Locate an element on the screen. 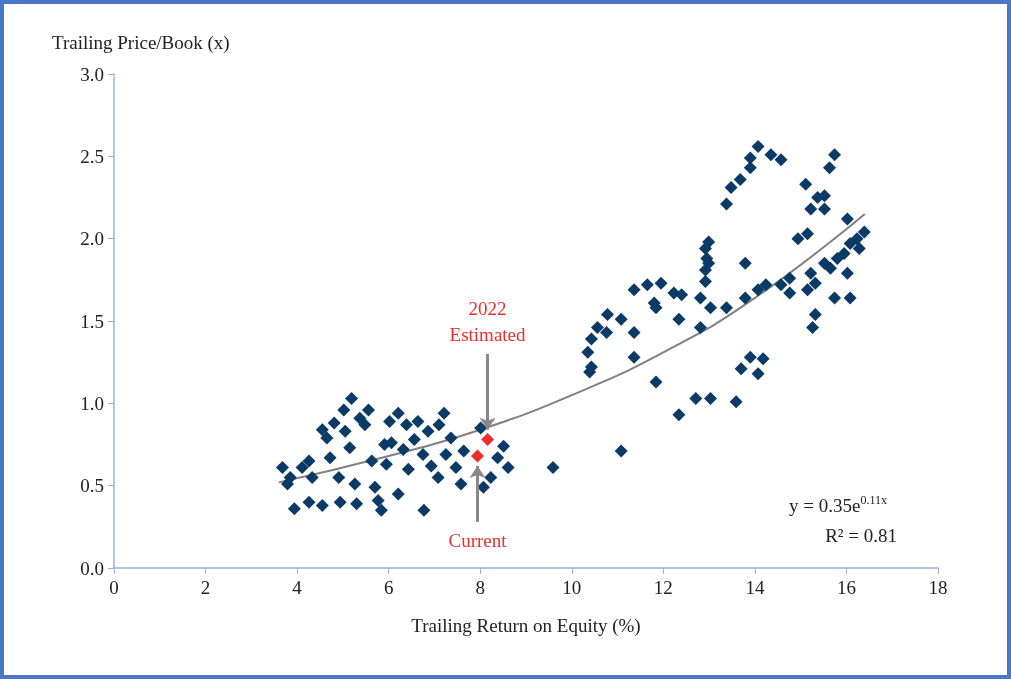 The width and height of the screenshot is (1011, 679). x-tick-label: 14 is located at coordinates (755, 587).